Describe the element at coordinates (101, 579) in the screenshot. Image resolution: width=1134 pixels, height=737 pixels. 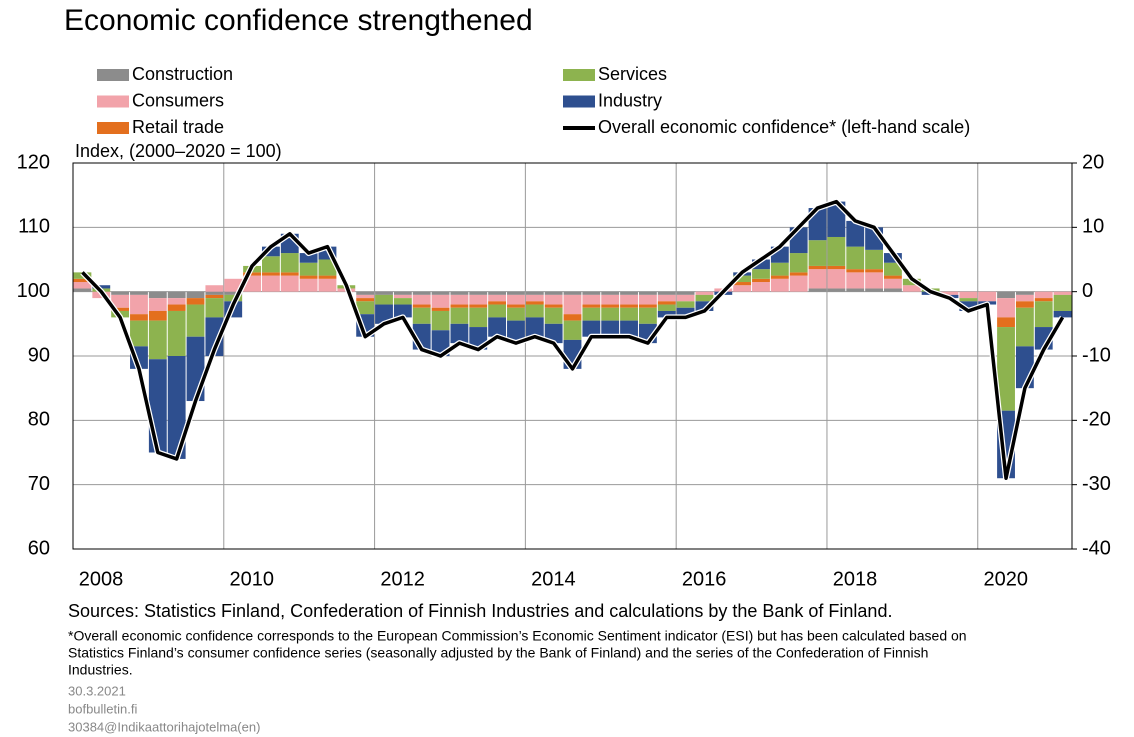
I see `x-tick-label: 2008` at that location.